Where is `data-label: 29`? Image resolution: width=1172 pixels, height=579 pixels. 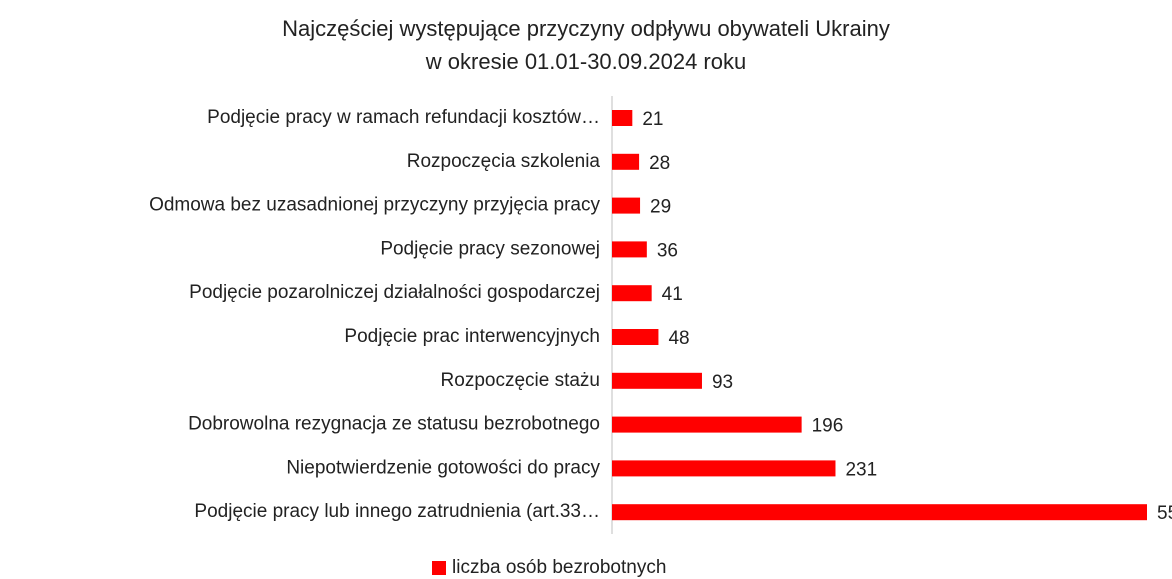
data-label: 29 is located at coordinates (660, 207).